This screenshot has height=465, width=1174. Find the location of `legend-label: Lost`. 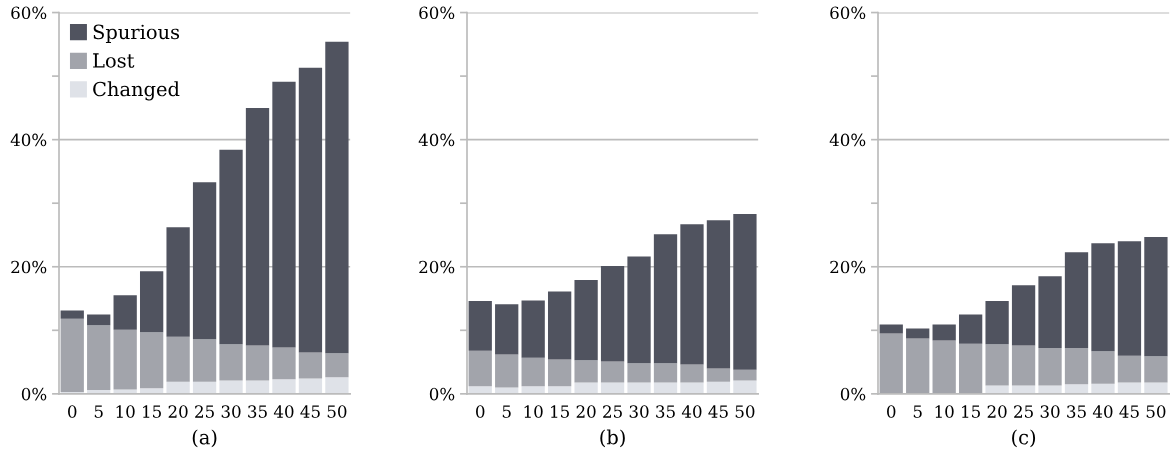

legend-label: Lost is located at coordinates (114, 60).